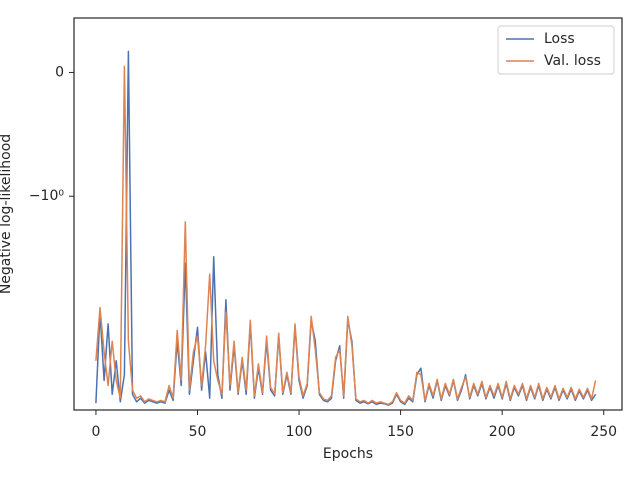  I want to click on legend-label: Loss, so click(559, 39).